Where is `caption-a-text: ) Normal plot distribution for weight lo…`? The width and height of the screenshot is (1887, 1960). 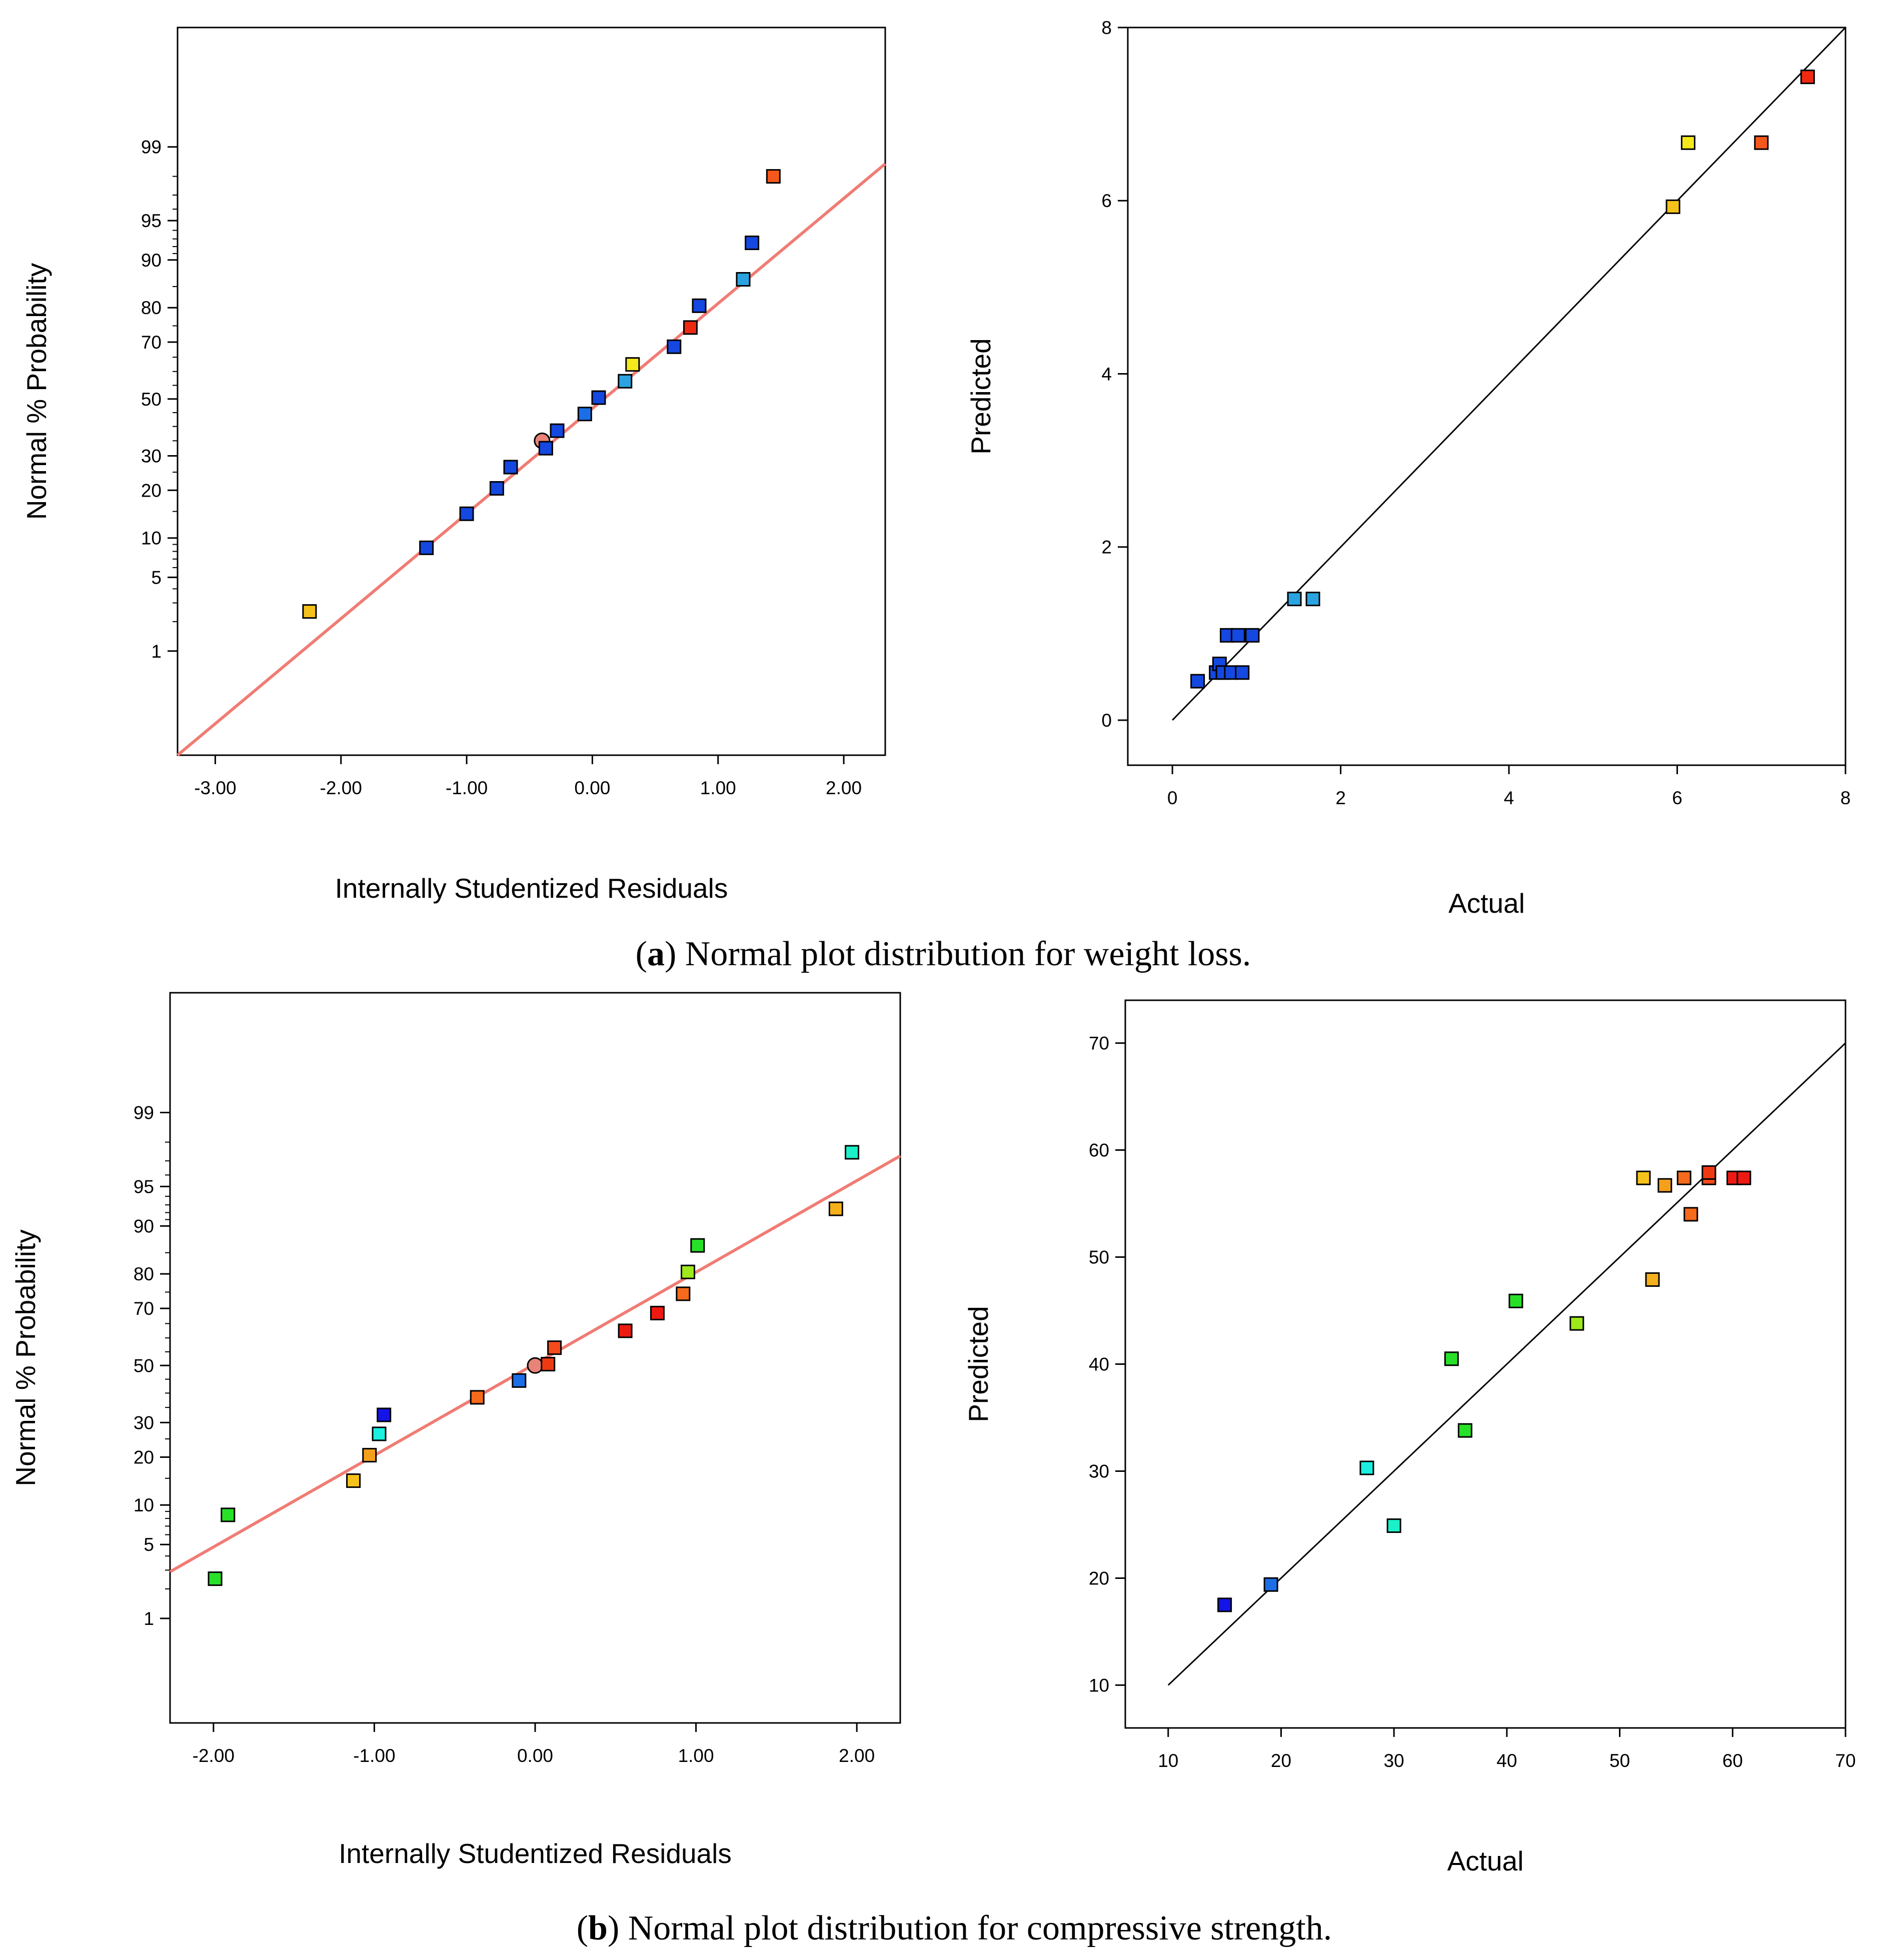 caption-a-text: ) Normal plot distribution for weight lo… is located at coordinates (958, 954).